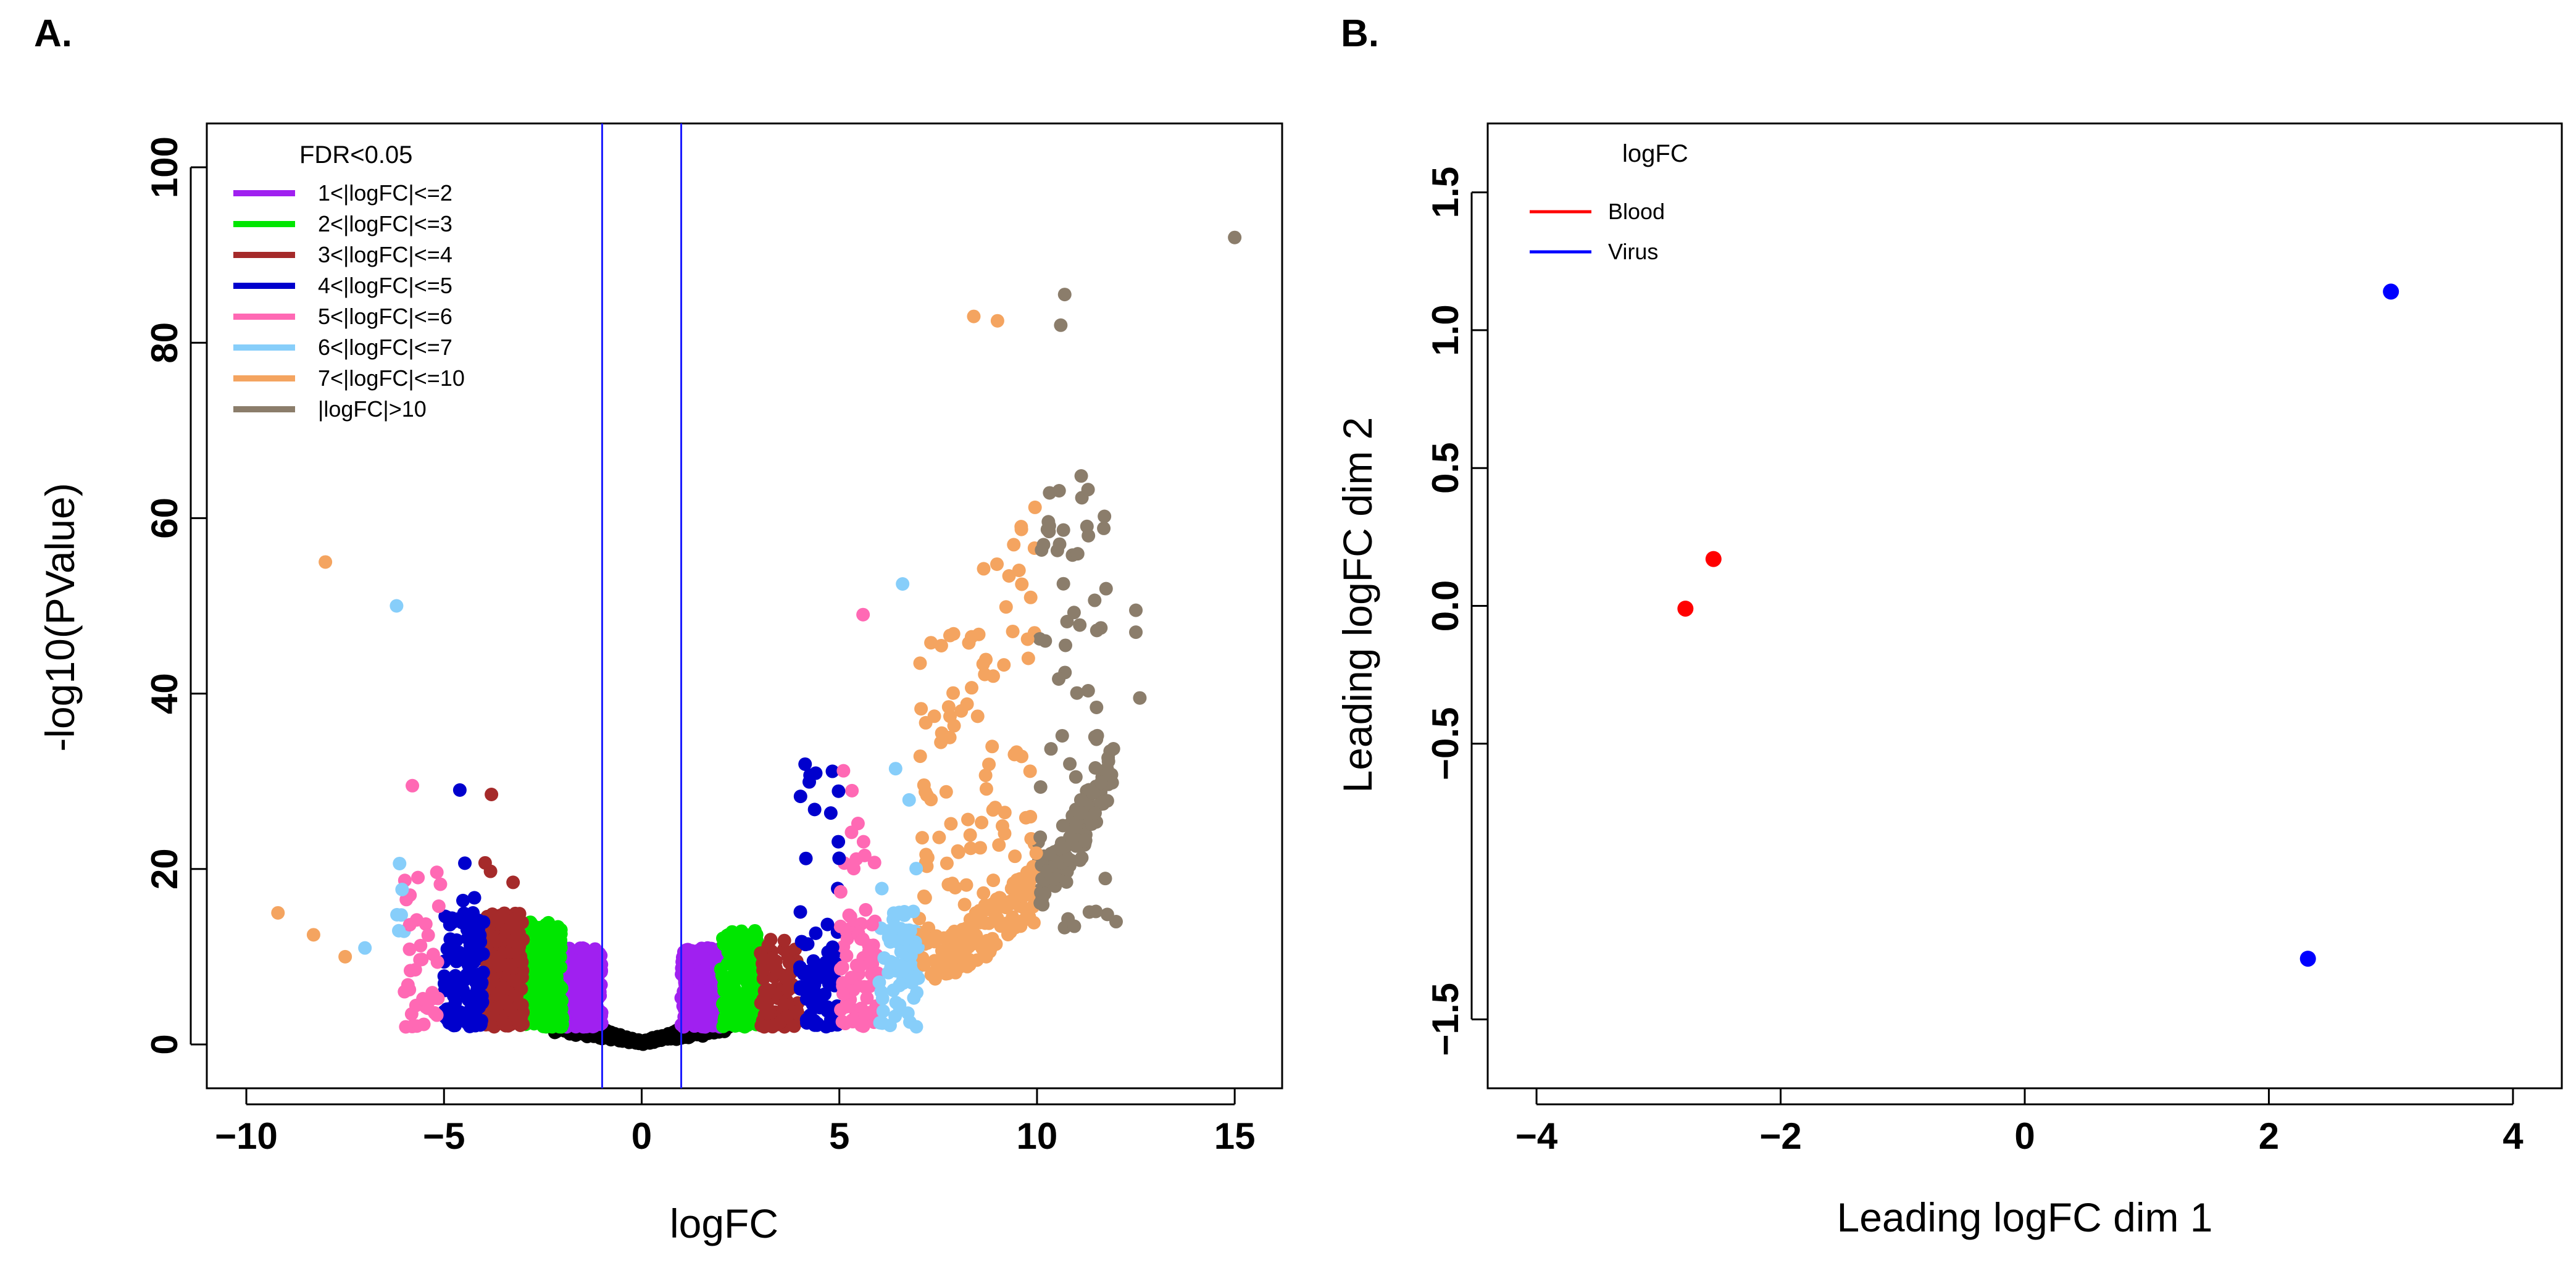 The height and width of the screenshot is (1271, 2576). I want to click on legend-entry-label: 2<|logFC|<=3, so click(385, 223).